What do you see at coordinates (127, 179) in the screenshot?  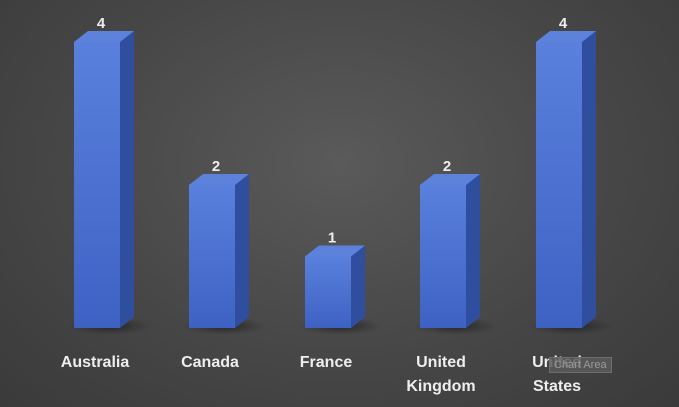 I see `bar-side-australia` at bounding box center [127, 179].